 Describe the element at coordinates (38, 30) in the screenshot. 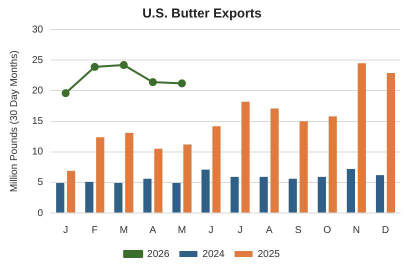

I see `y-tick-label: 30` at that location.